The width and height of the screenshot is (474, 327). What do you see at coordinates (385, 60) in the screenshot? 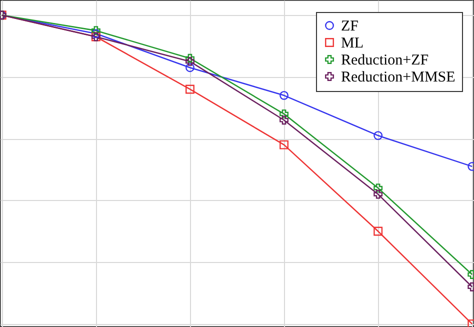
I see `legend-label: Reduction+ZF` at bounding box center [385, 60].